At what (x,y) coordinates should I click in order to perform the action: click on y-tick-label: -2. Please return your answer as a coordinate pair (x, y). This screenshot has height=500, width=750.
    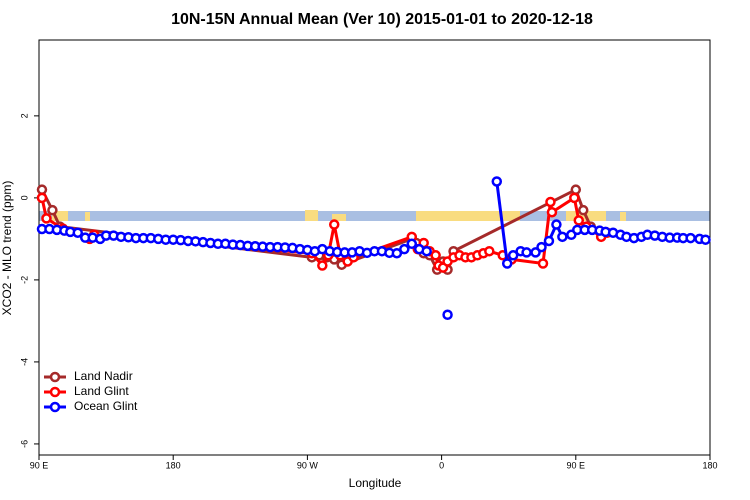
    Looking at the image, I should click on (24, 280).